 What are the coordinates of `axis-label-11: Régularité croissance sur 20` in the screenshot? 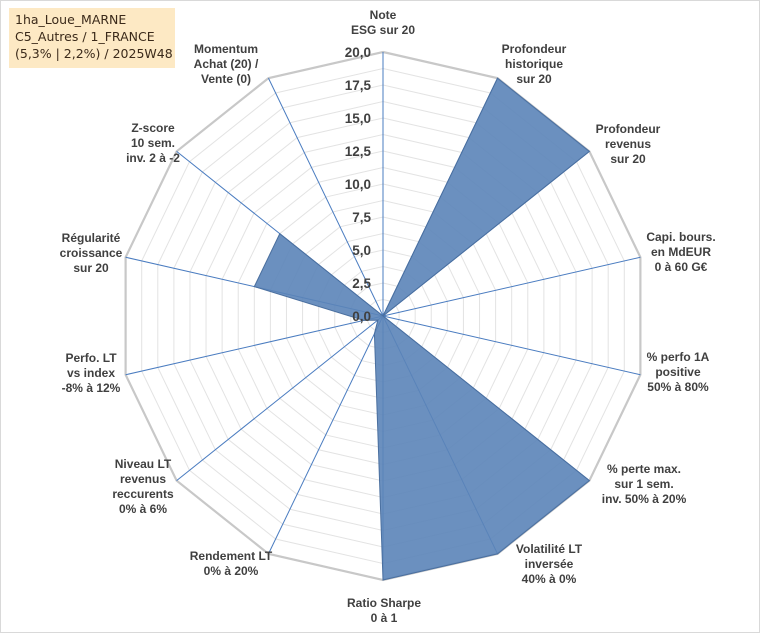 It's located at (91, 253).